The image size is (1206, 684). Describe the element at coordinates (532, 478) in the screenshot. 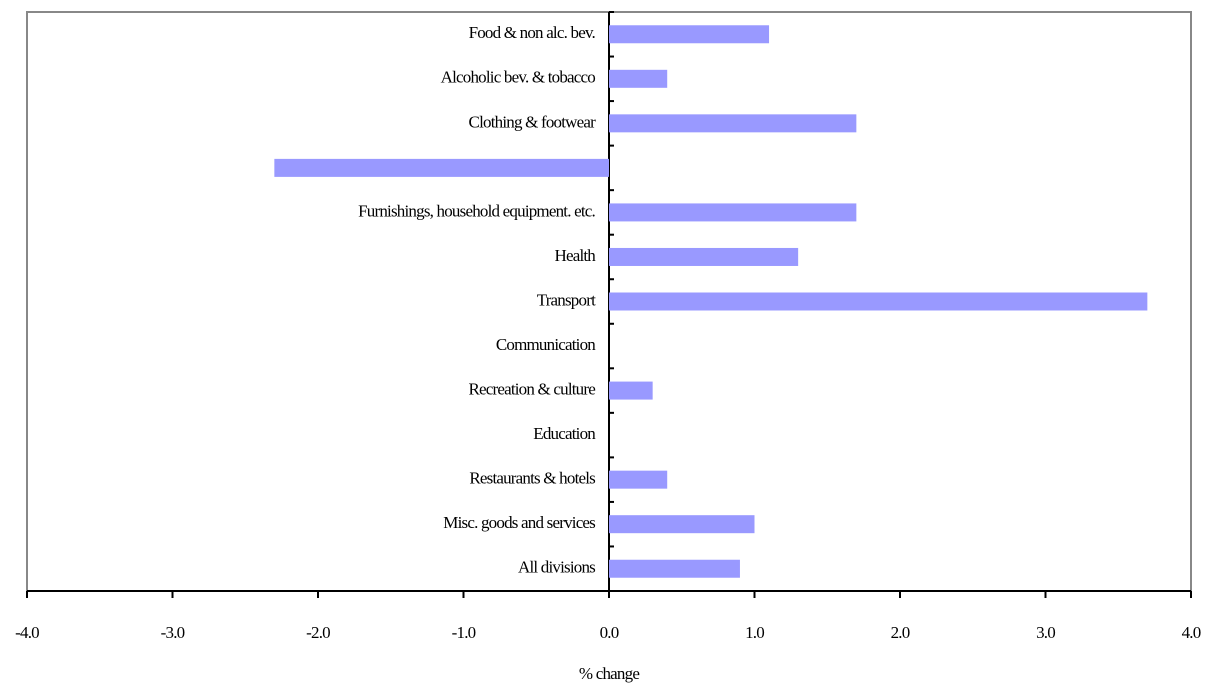

I see `y-tick-label: Restaurants & hotels` at that location.